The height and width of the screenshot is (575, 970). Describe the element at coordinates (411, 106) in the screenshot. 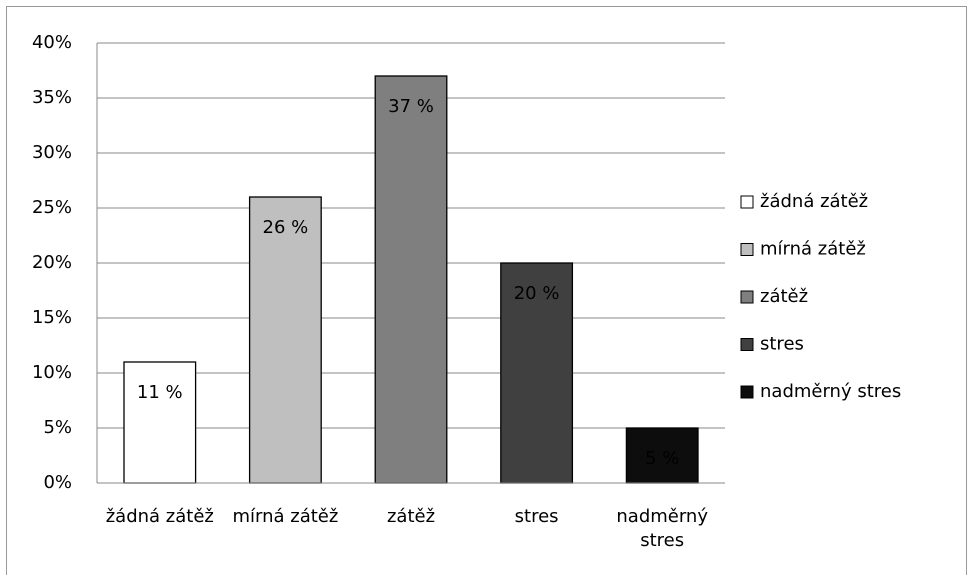

I see `data-label: 37 %` at that location.